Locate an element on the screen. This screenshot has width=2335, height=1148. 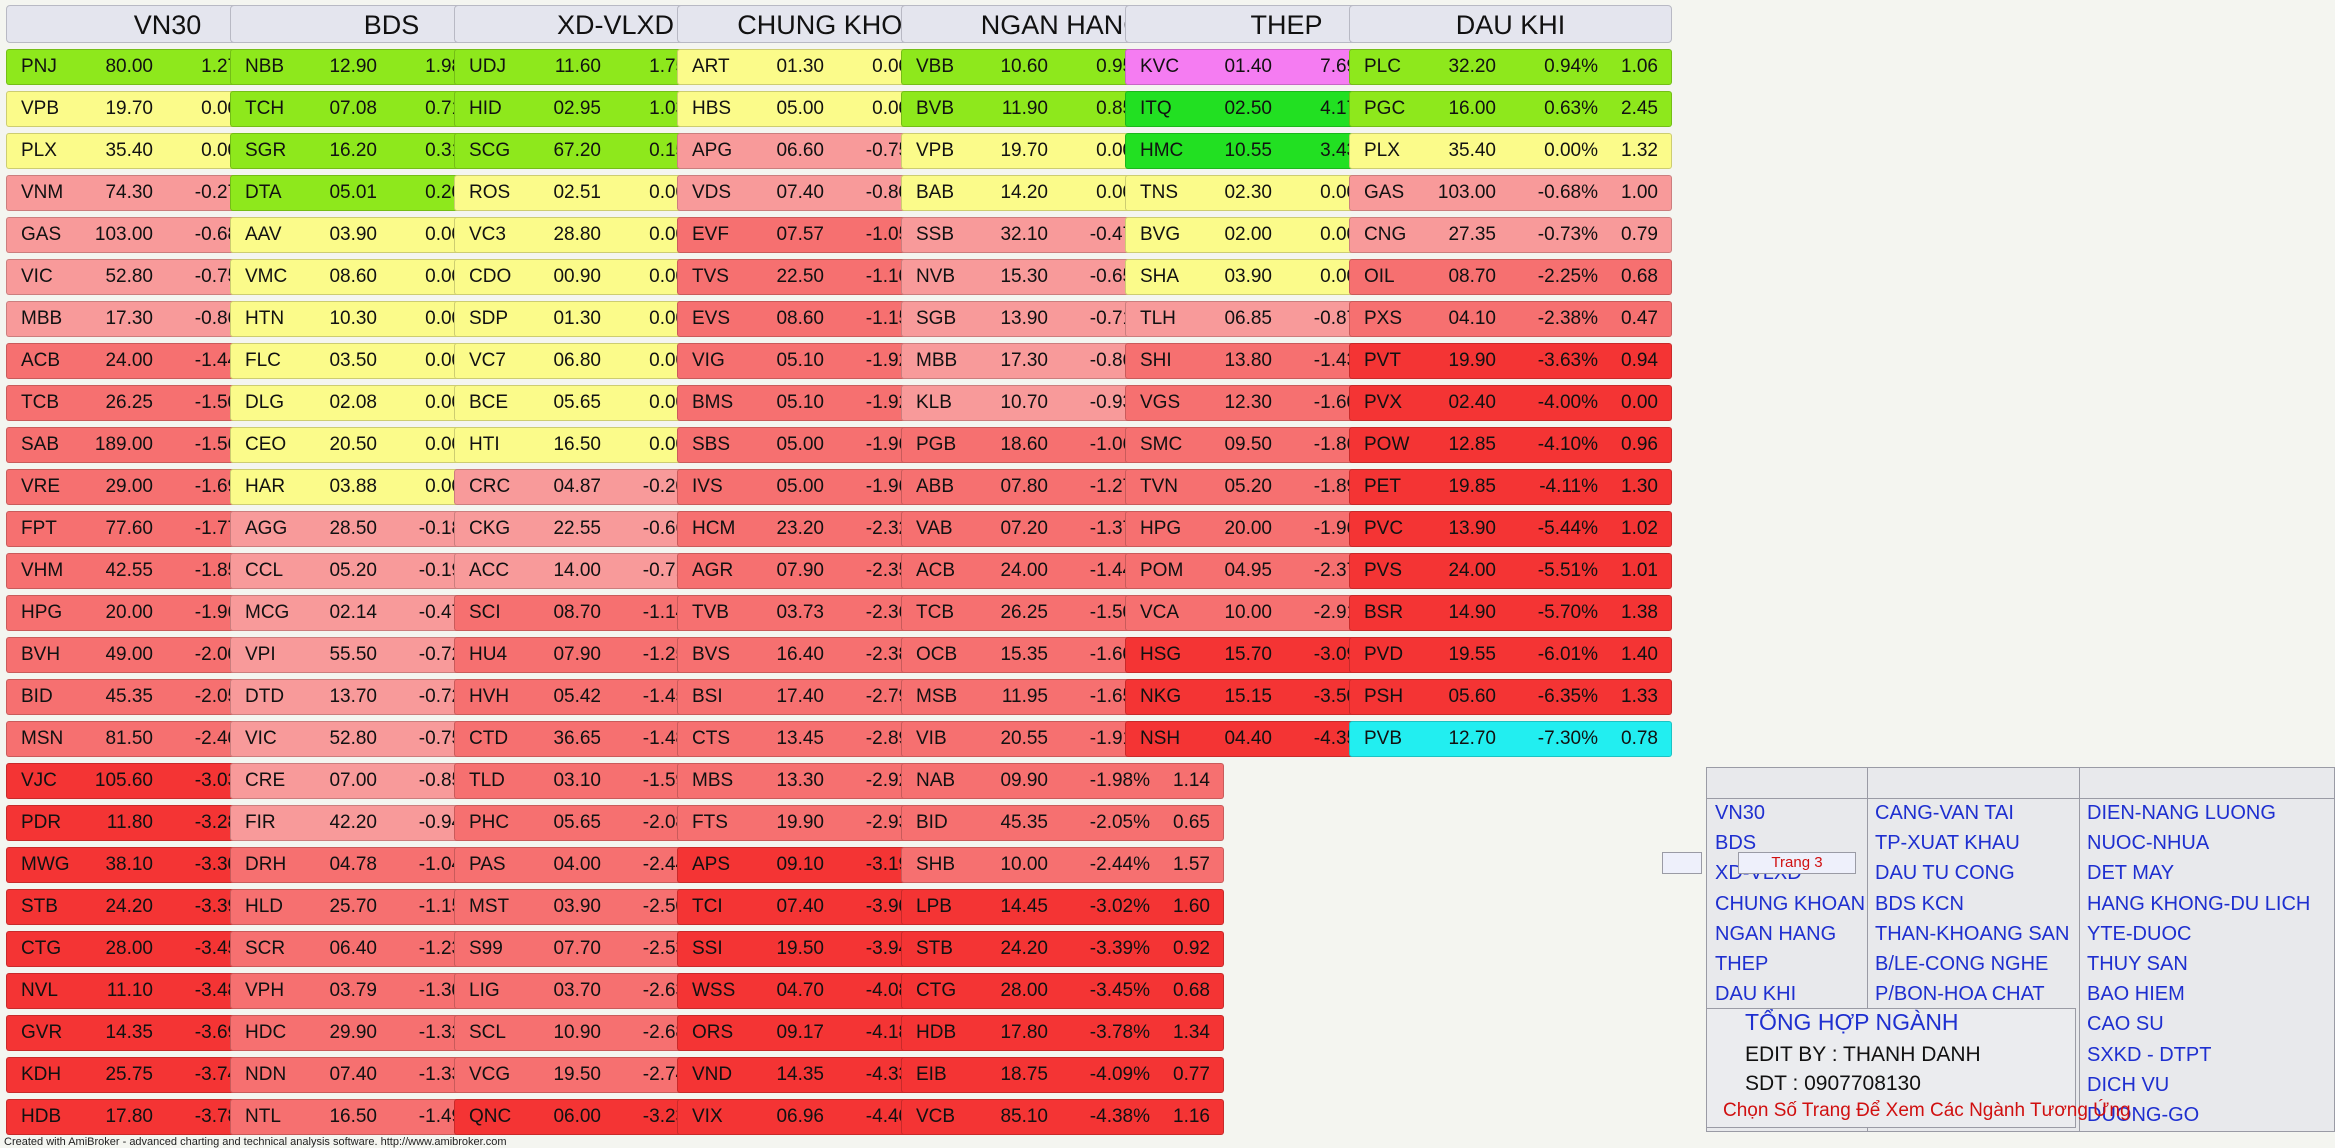
stock-symbol: IVS is located at coordinates (707, 486).